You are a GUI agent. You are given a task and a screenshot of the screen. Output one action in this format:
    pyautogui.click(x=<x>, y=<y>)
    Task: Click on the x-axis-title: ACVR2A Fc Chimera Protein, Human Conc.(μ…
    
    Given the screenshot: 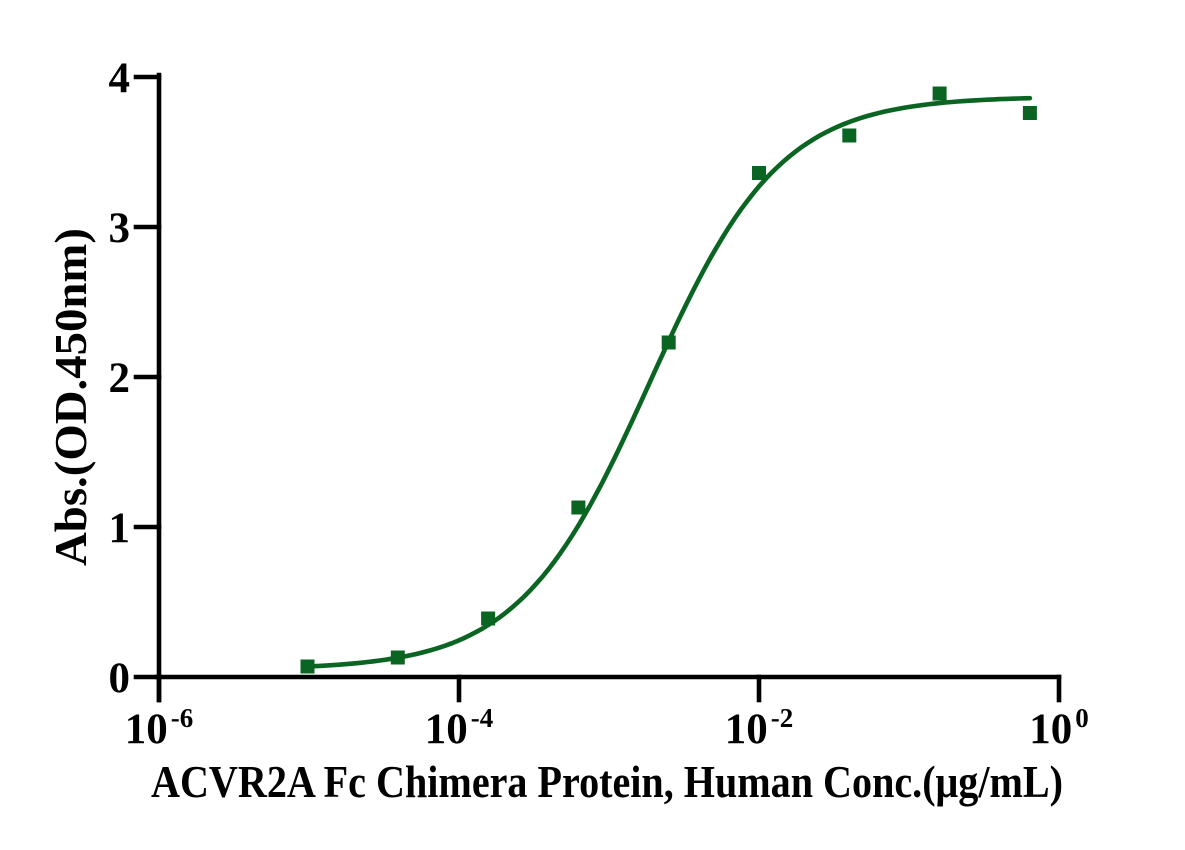 What is the action you would take?
    pyautogui.click(x=607, y=781)
    